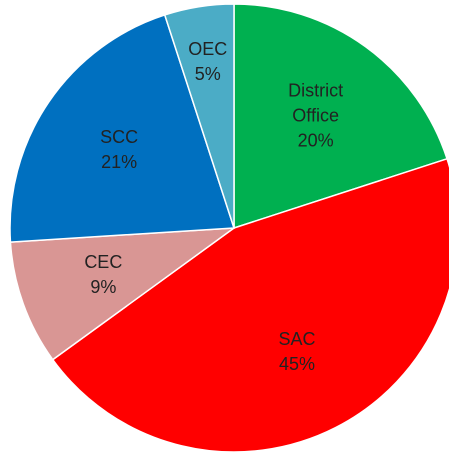 This screenshot has width=449, height=453. What do you see at coordinates (199, 116) in the screenshot?
I see `pie-slice` at bounding box center [199, 116].